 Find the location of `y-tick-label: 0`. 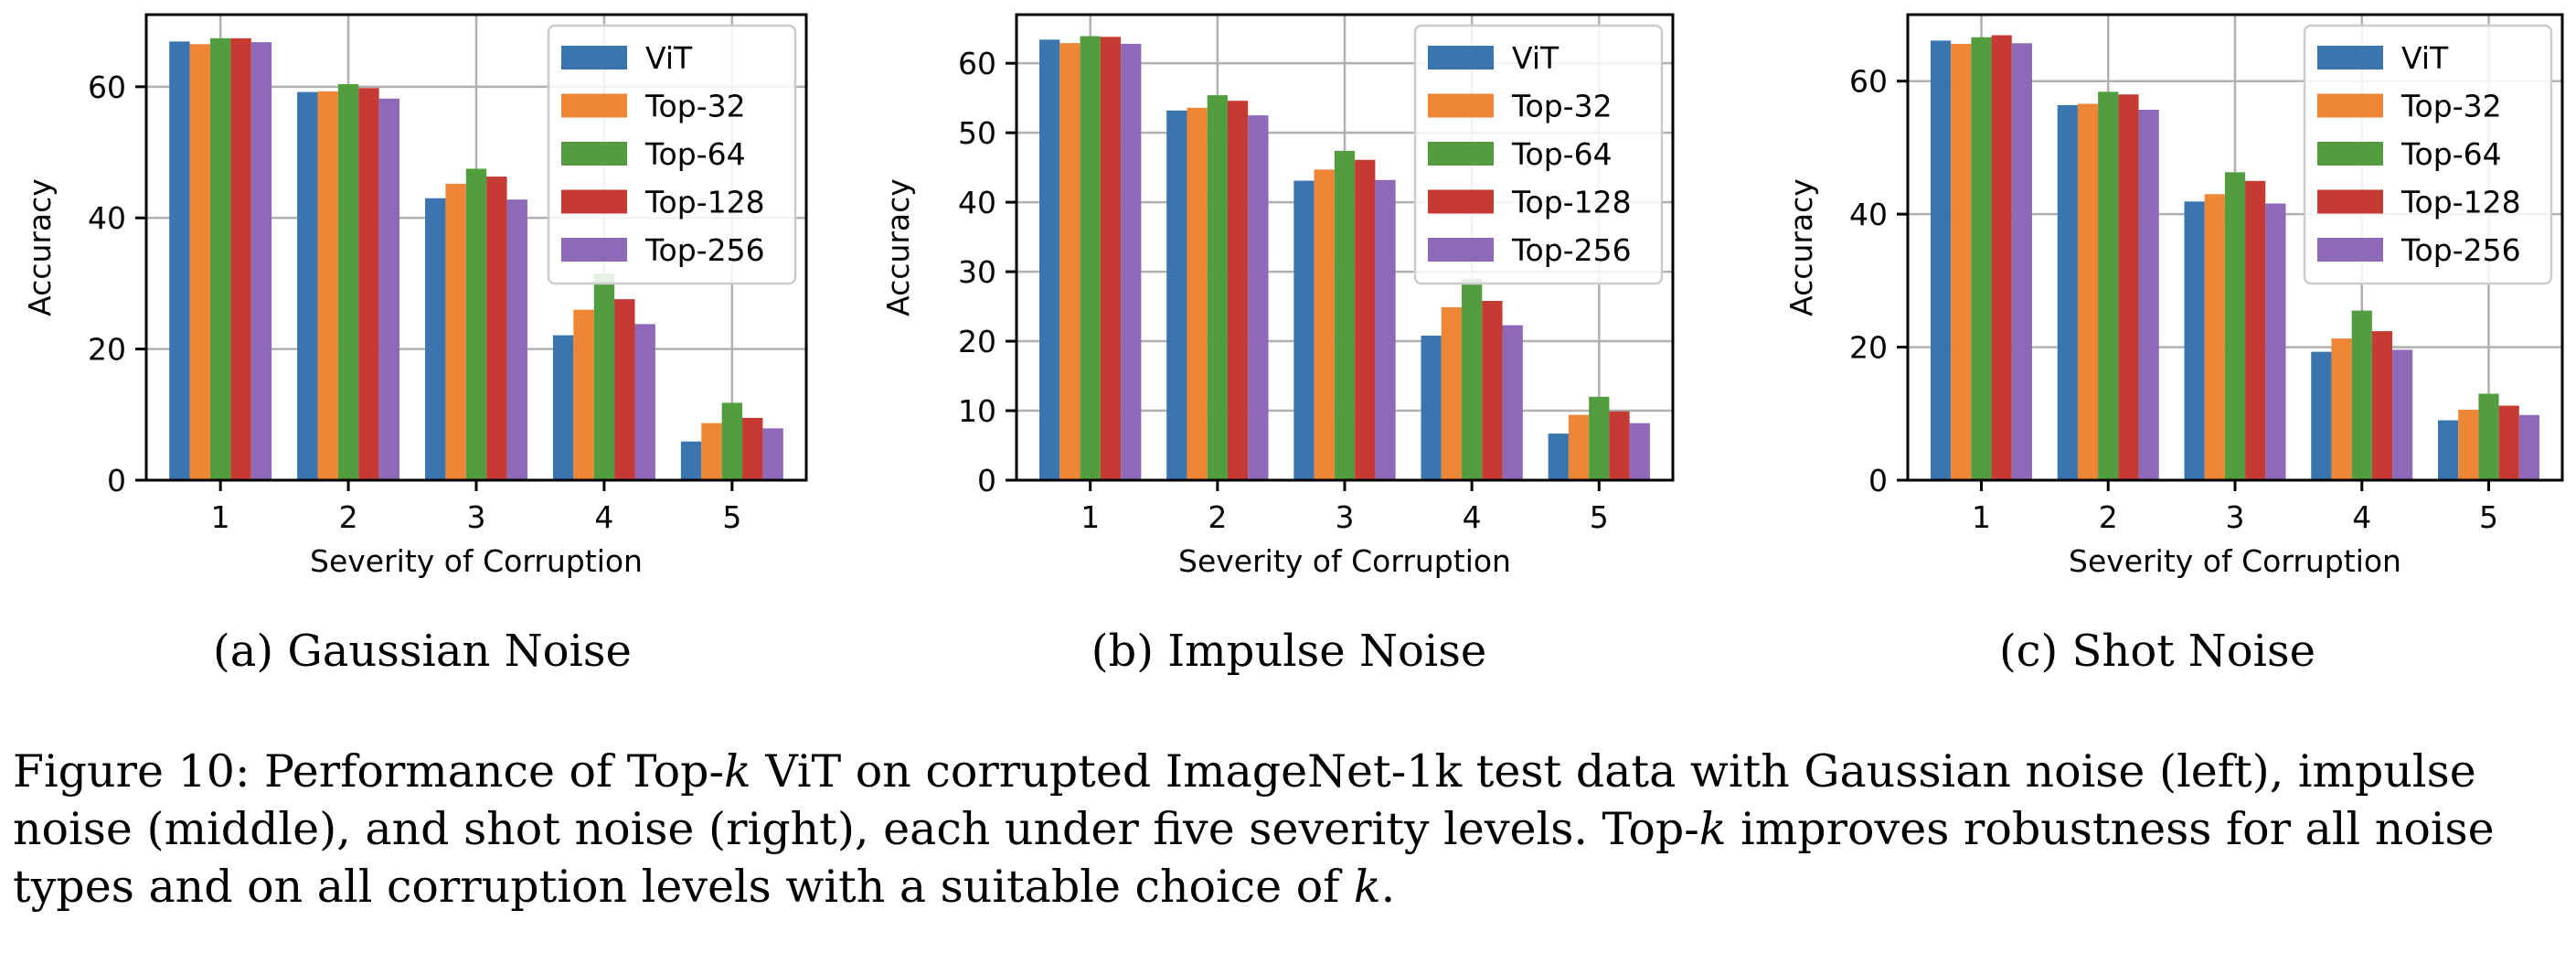

y-tick-label: 0 is located at coordinates (986, 480).